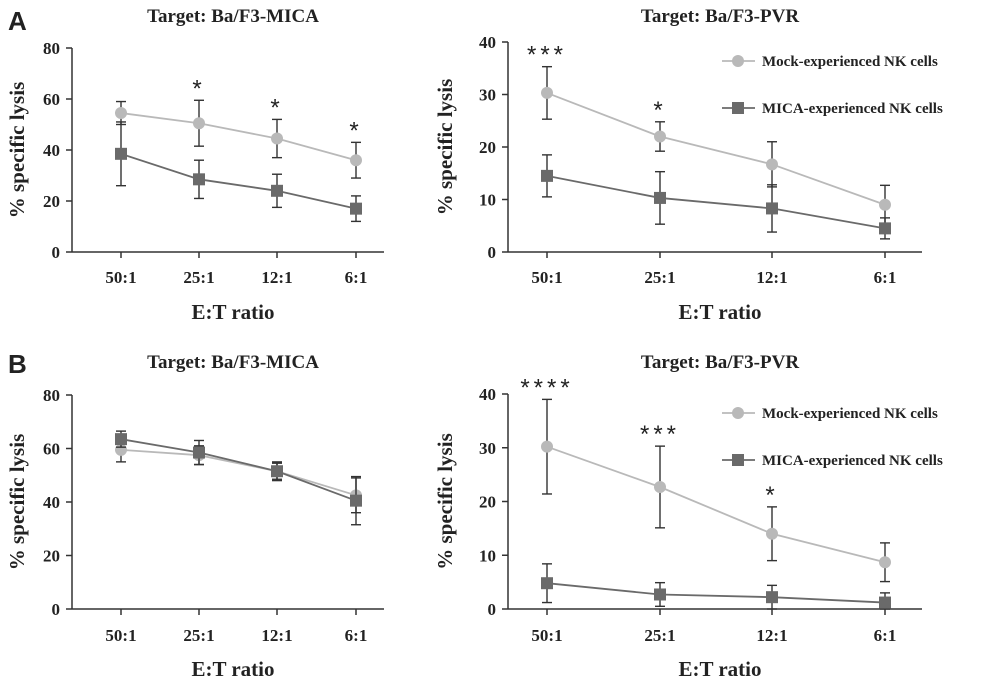  What do you see at coordinates (546, 387) in the screenshot?
I see `significance-label: ****` at bounding box center [546, 387].